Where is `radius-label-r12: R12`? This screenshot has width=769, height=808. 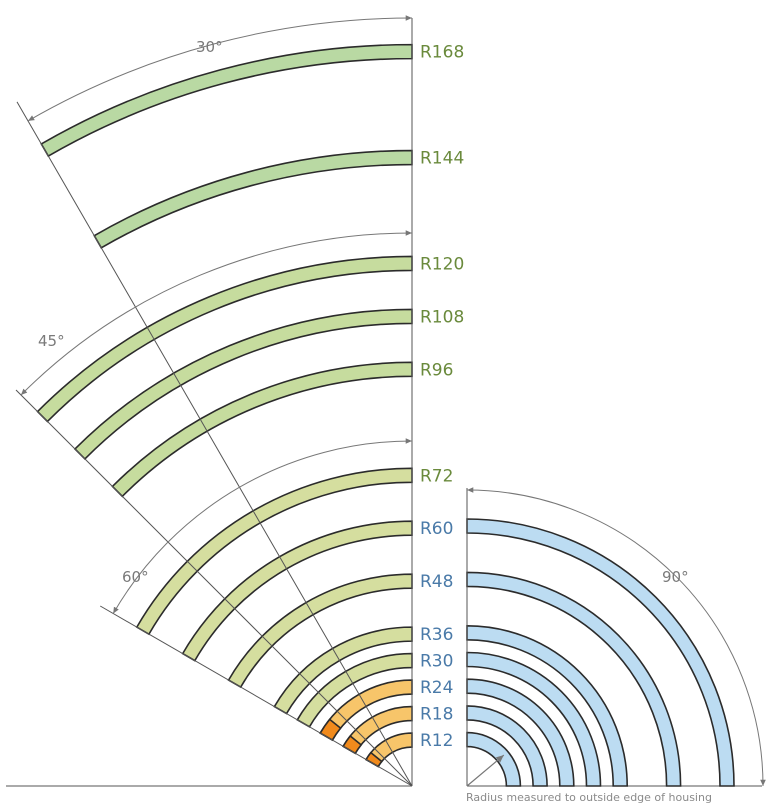
radius-label-r12: R12 is located at coordinates (436, 741).